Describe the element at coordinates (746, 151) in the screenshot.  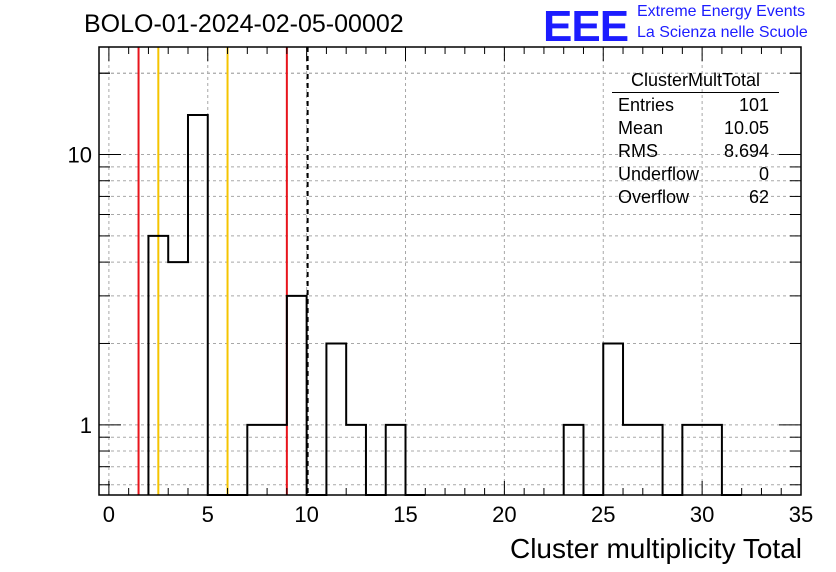
I see `stats-value: 8.694` at that location.